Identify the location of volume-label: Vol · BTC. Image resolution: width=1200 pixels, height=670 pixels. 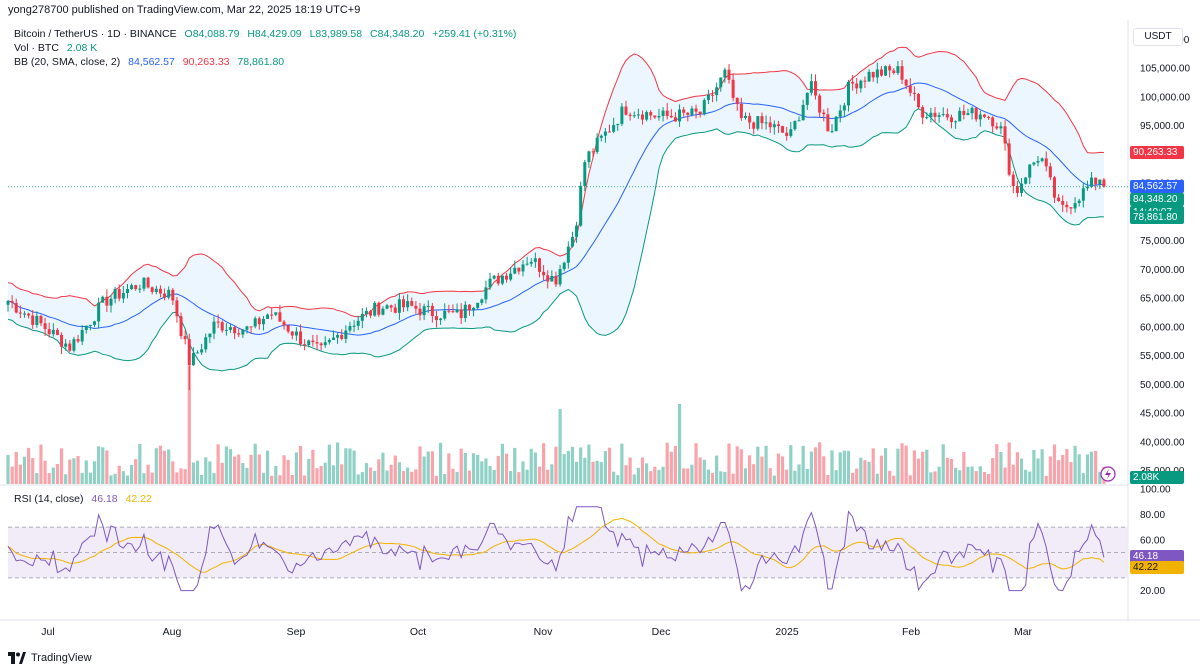
(36, 48).